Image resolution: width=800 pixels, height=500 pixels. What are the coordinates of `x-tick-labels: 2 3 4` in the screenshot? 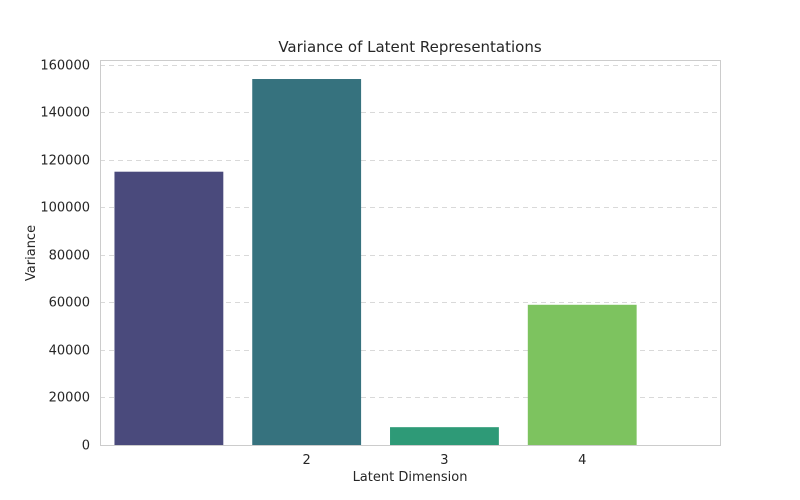 It's located at (445, 460).